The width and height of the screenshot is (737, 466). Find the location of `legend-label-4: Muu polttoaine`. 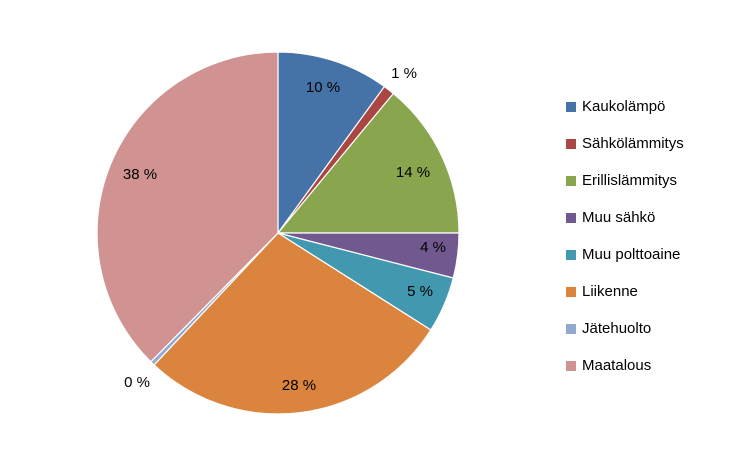

legend-label-4: Muu polttoaine is located at coordinates (631, 254).